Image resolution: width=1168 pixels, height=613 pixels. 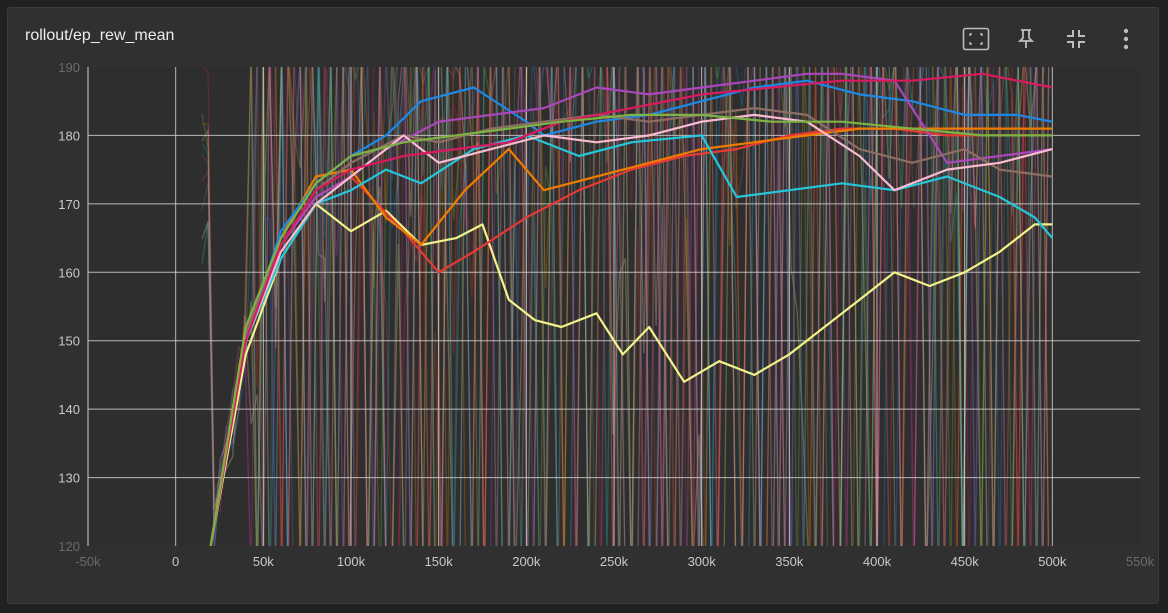 I want to click on x-tick-label: 0, so click(x=175, y=561).